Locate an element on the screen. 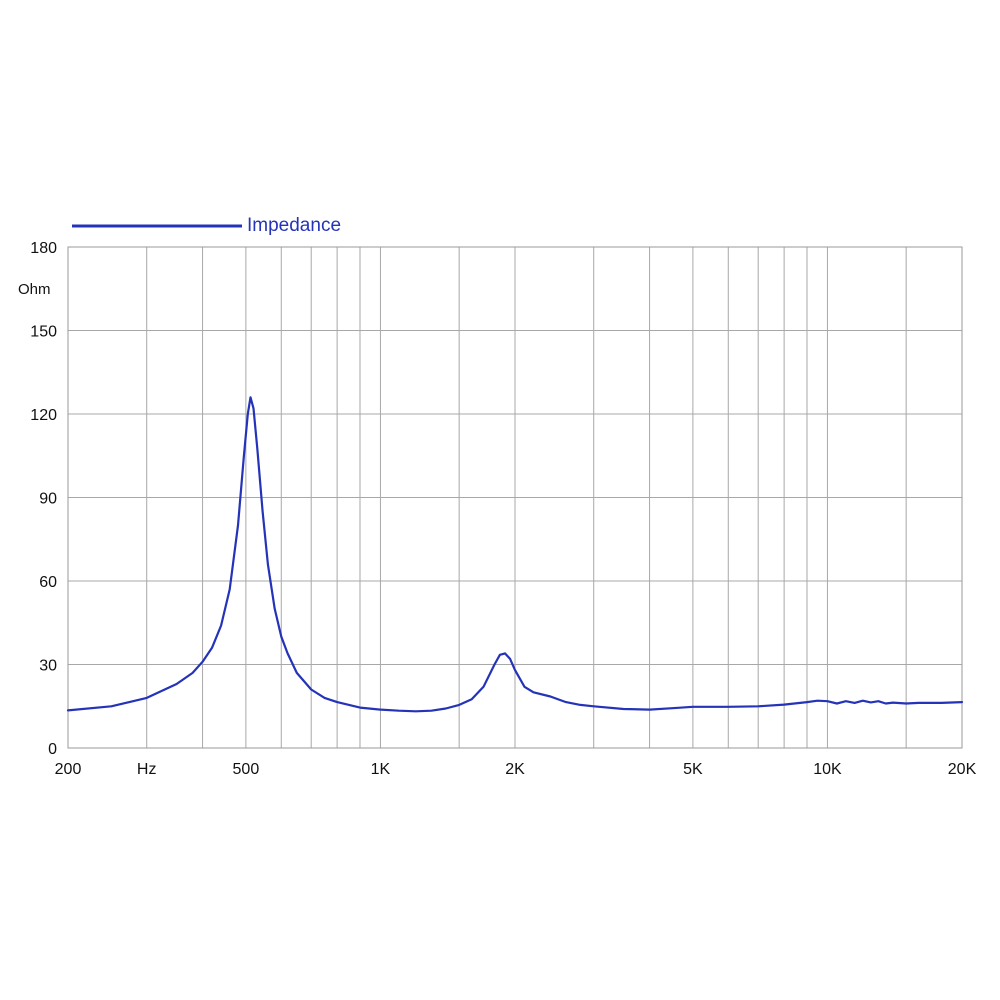 This screenshot has height=1000, width=1000. x-tick-label: 500 is located at coordinates (246, 769).